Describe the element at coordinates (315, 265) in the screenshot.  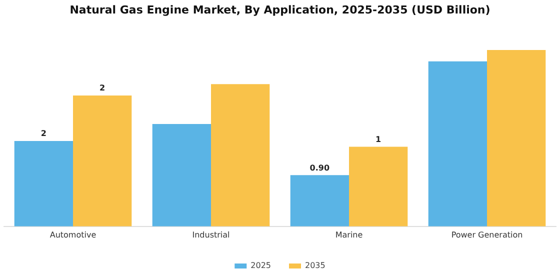
I see `legend-label: 2035` at that location.